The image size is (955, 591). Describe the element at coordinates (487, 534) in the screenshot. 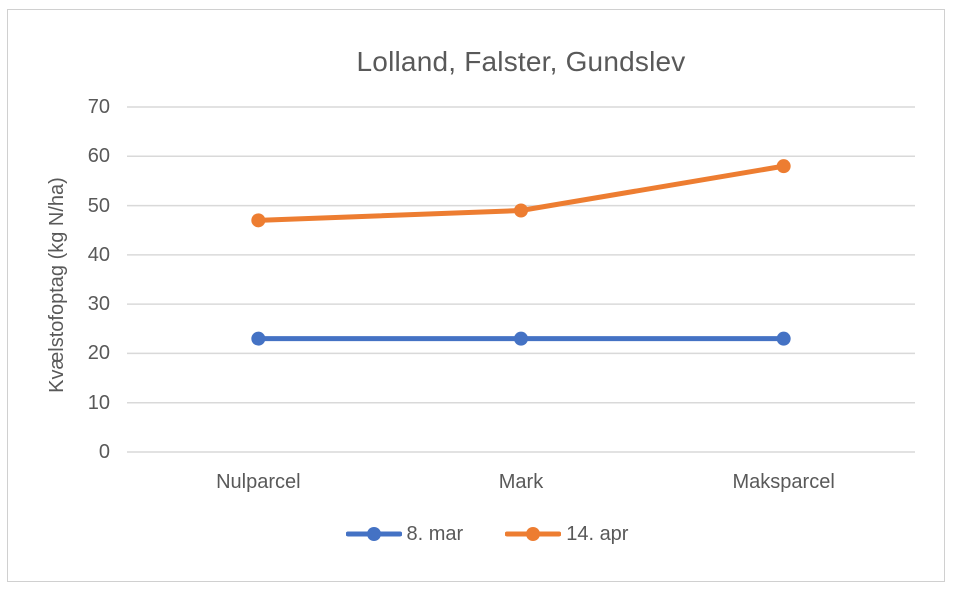

I see `legend: 8. mar 14. apr` at that location.